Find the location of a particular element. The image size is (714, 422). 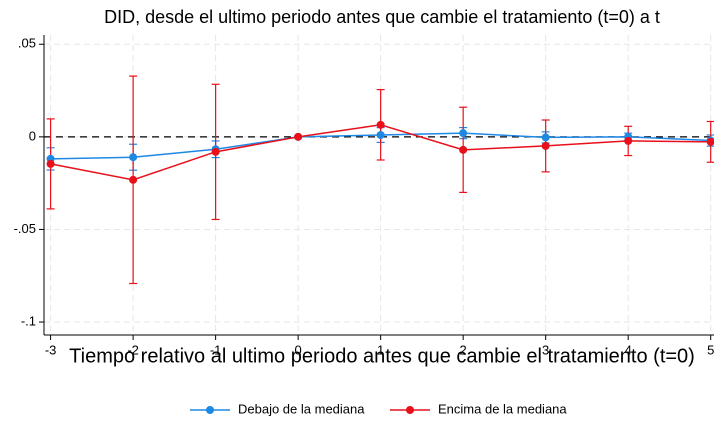

x-tick-label: 3 is located at coordinates (545, 349).